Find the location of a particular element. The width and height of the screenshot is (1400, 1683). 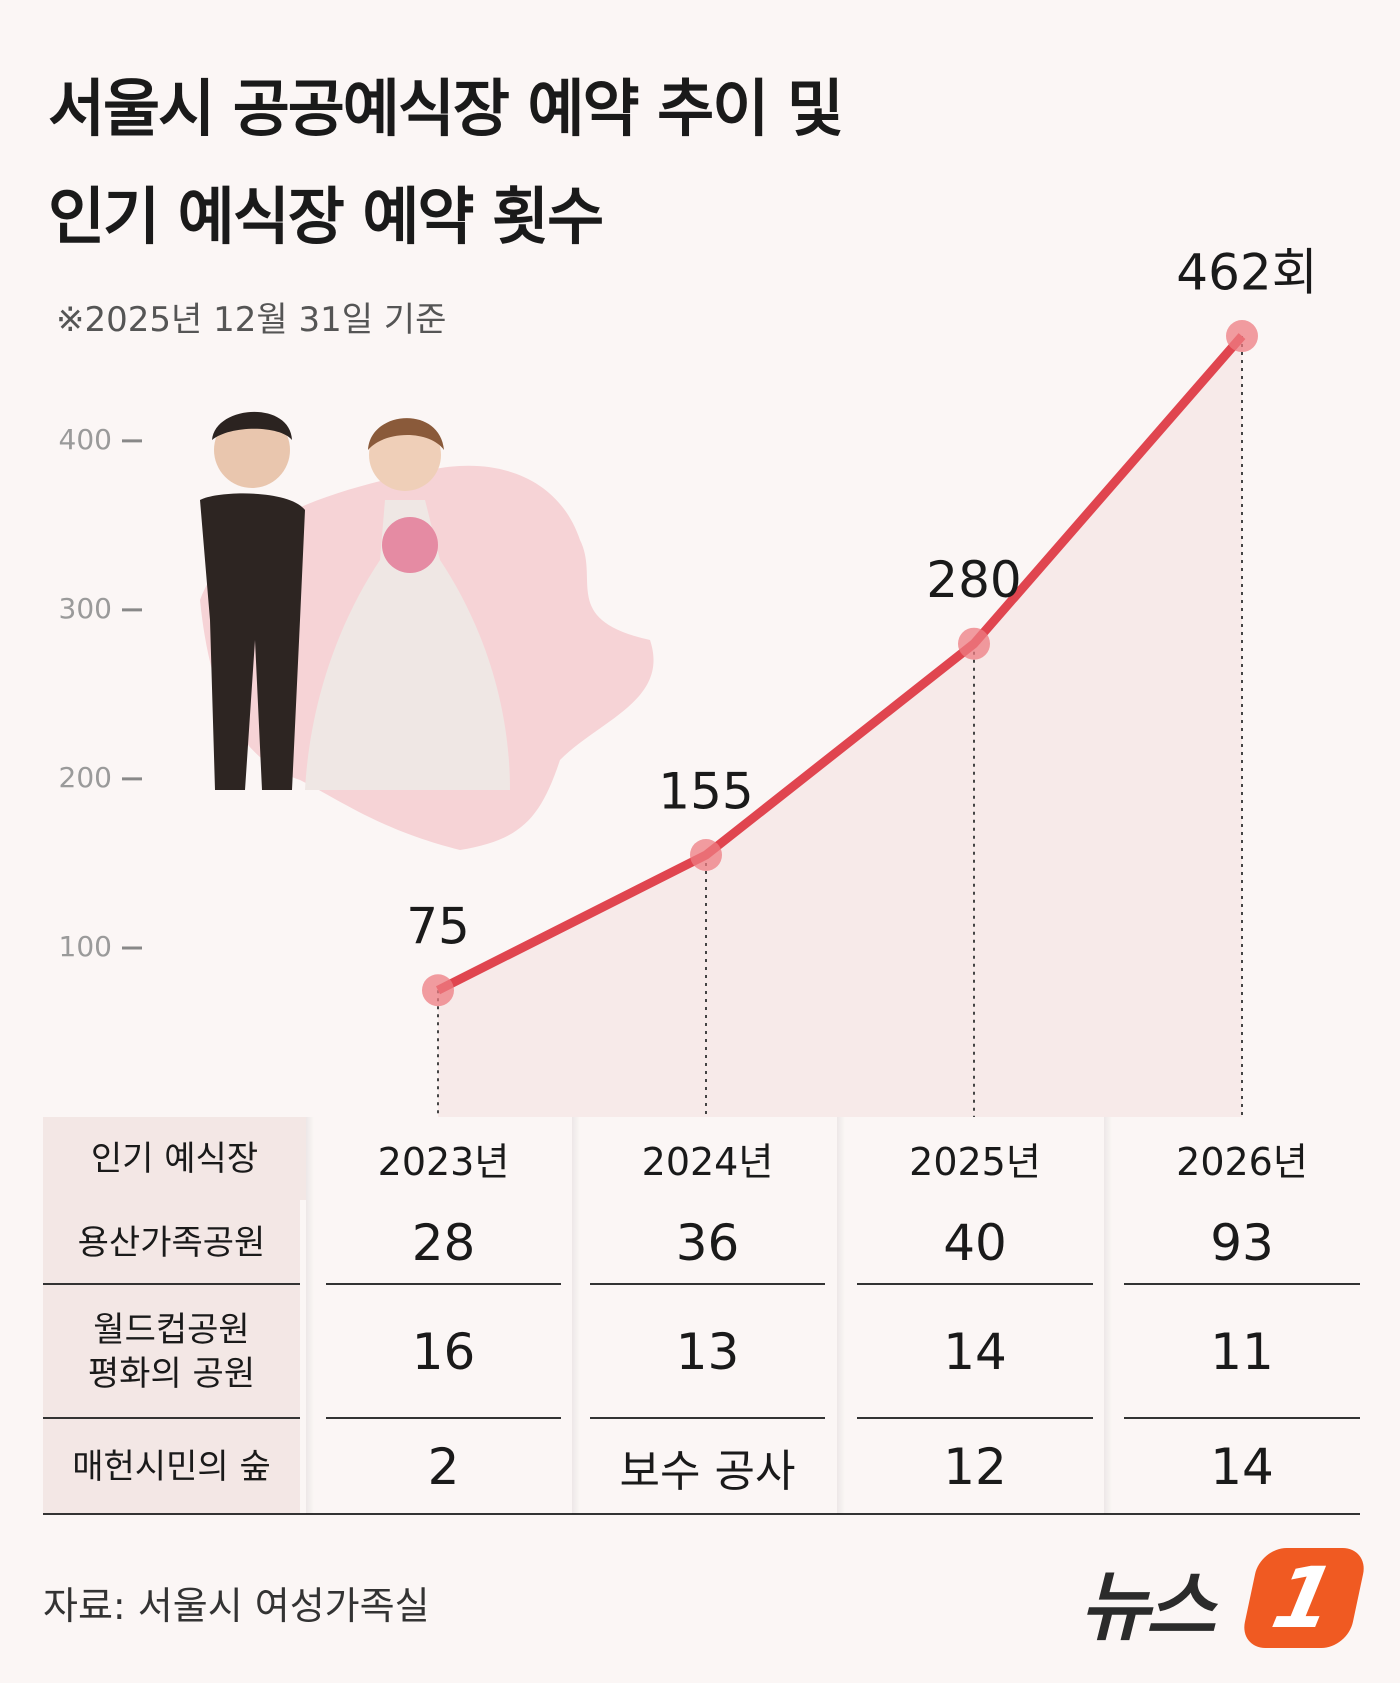

y-tick-label: 300 is located at coordinates (85, 608).